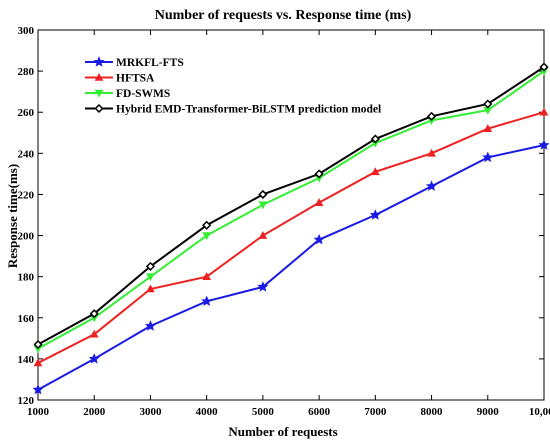 This screenshot has height=446, width=550. I want to click on y-axis-label: Response time(ms), so click(12, 216).